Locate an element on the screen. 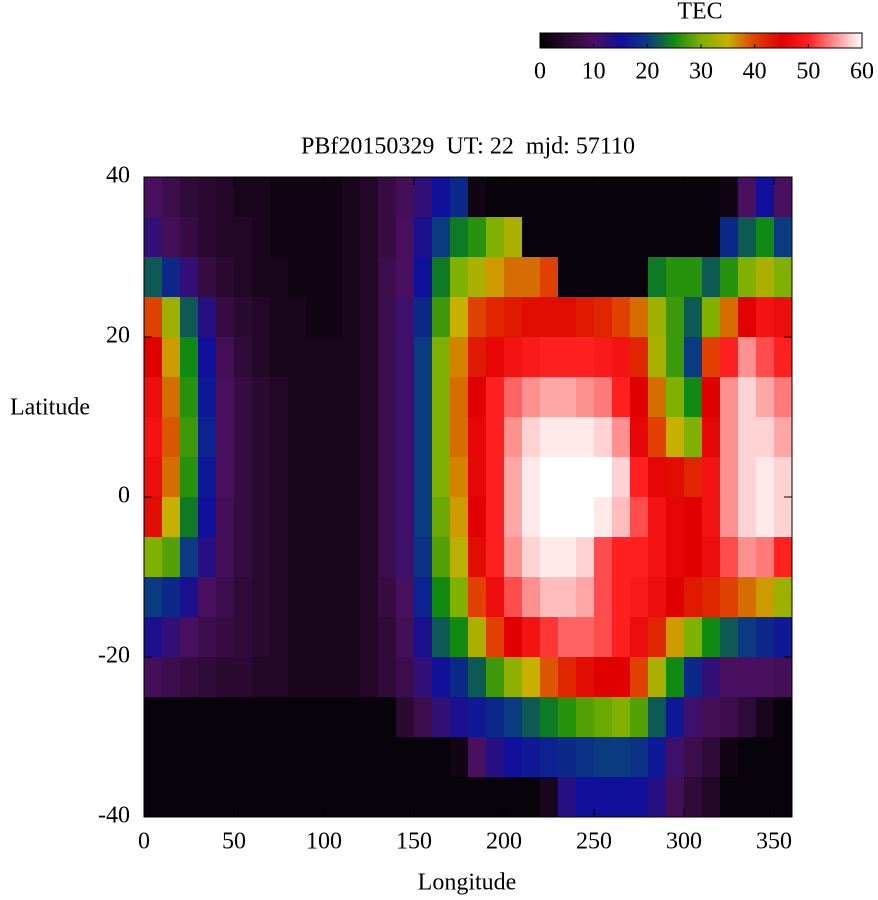  chart-title: PBf20150329 UT: 22 mjd: 57110 is located at coordinates (468, 147).